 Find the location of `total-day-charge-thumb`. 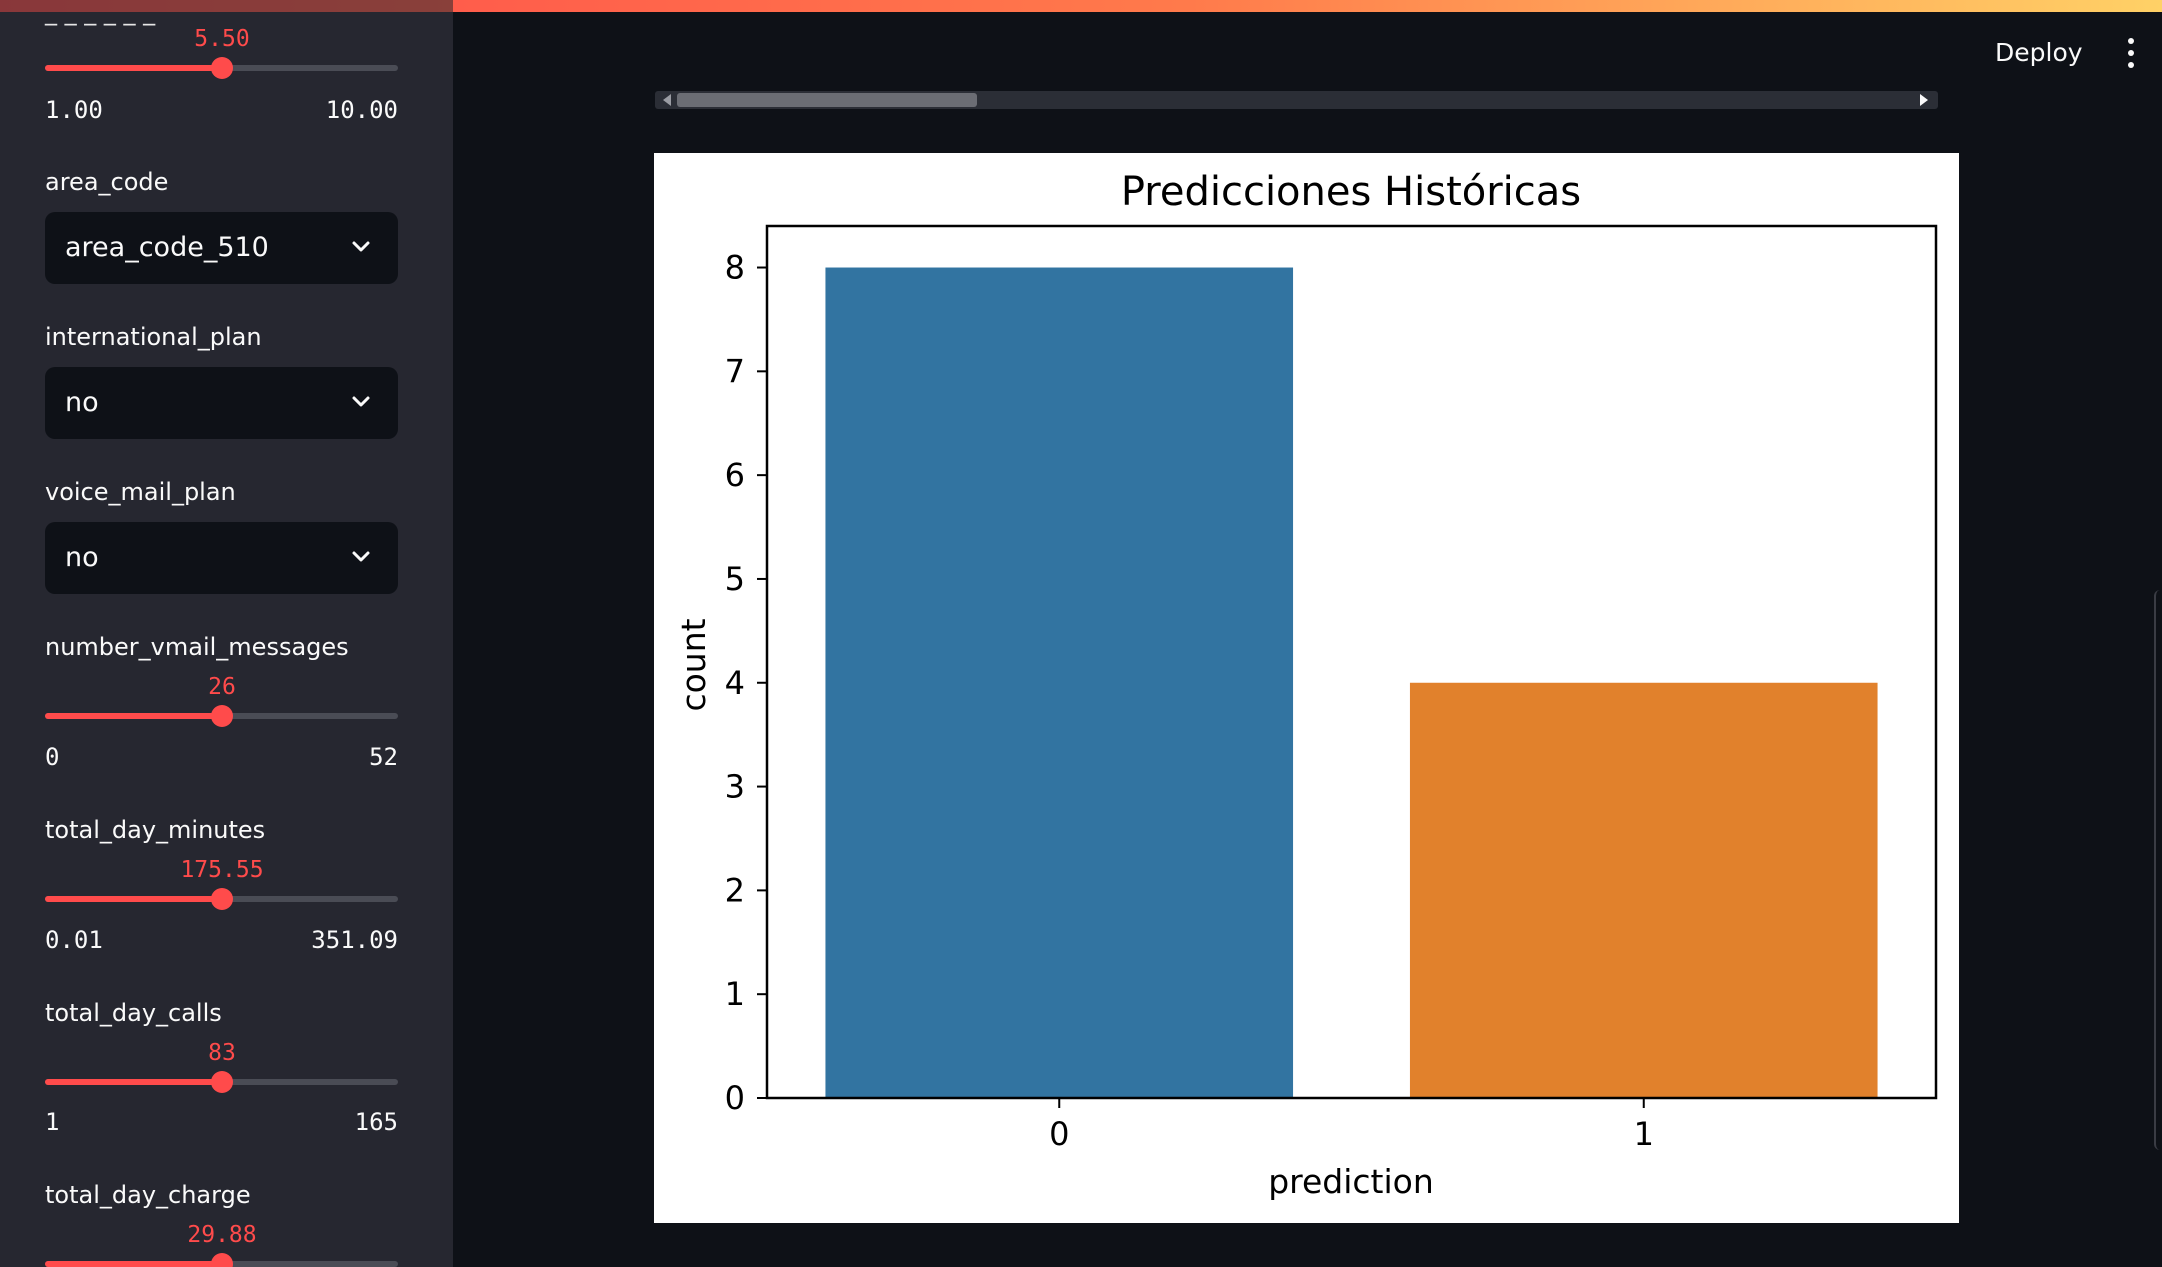

total-day-charge-thumb is located at coordinates (221, 1260).